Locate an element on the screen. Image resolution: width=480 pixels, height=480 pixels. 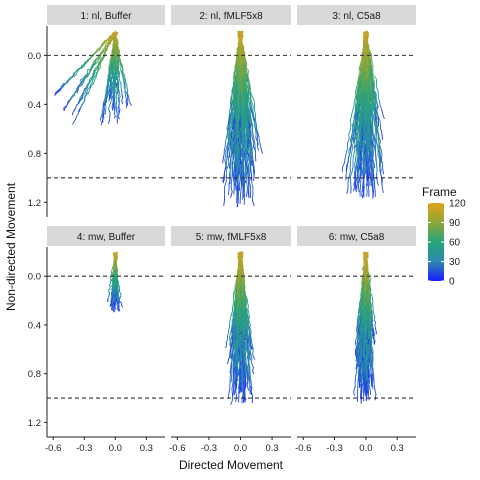
y-tick-label: 0.8 is located at coordinates (34, 154).